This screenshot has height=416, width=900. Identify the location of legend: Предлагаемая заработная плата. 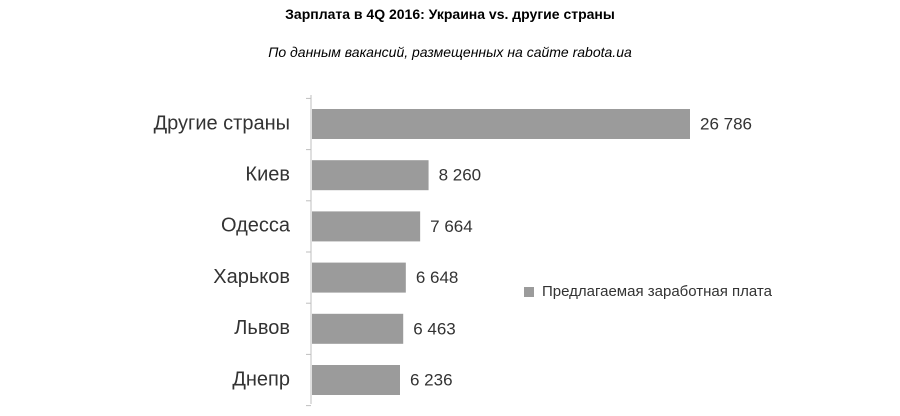
(648, 291).